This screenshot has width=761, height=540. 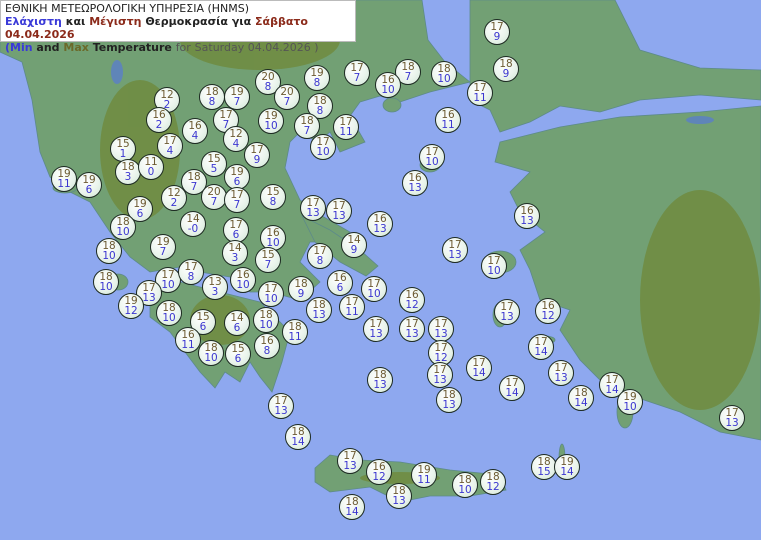 What do you see at coordinates (123, 144) in the screenshot?
I see `max-temp: 15` at bounding box center [123, 144].